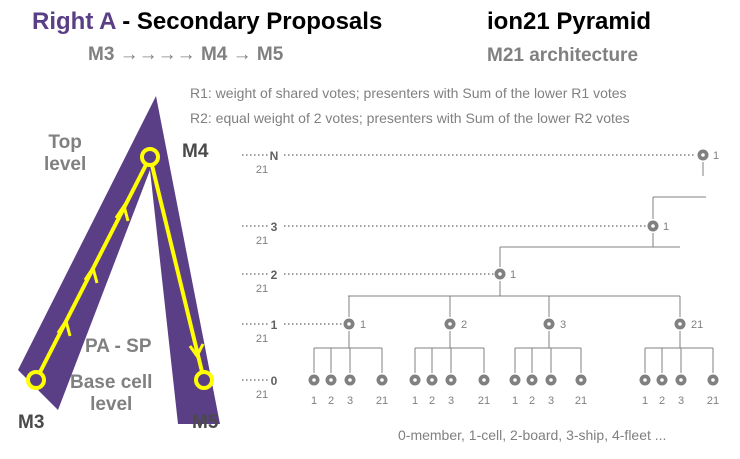 The height and width of the screenshot is (459, 740). What do you see at coordinates (563, 325) in the screenshot?
I see `node-level1-label-2: 3` at bounding box center [563, 325].